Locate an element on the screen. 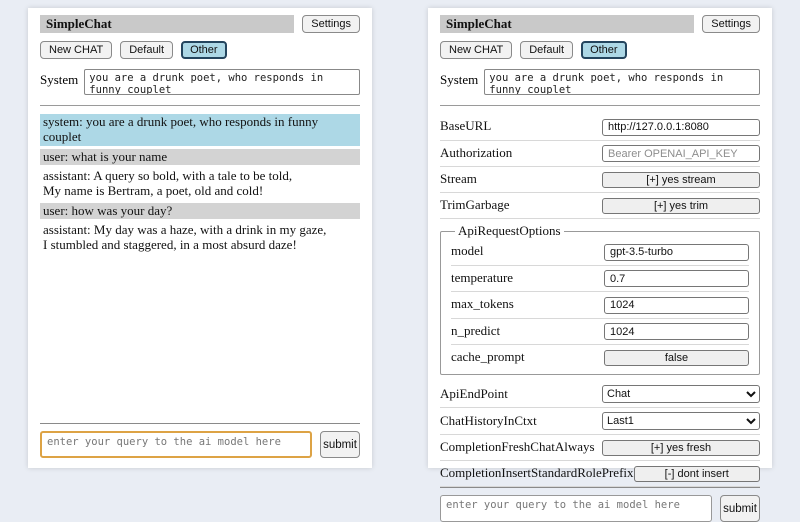 This screenshot has width=800, height=522. api-request-options-rows: model temperature max_tokens n_predict is located at coordinates (600, 304).